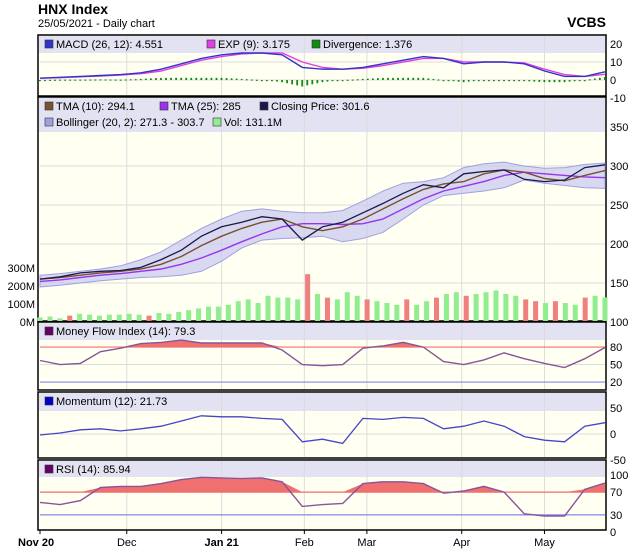  Describe the element at coordinates (322, 430) in the screenshot. I see `momentum-line` at that location.